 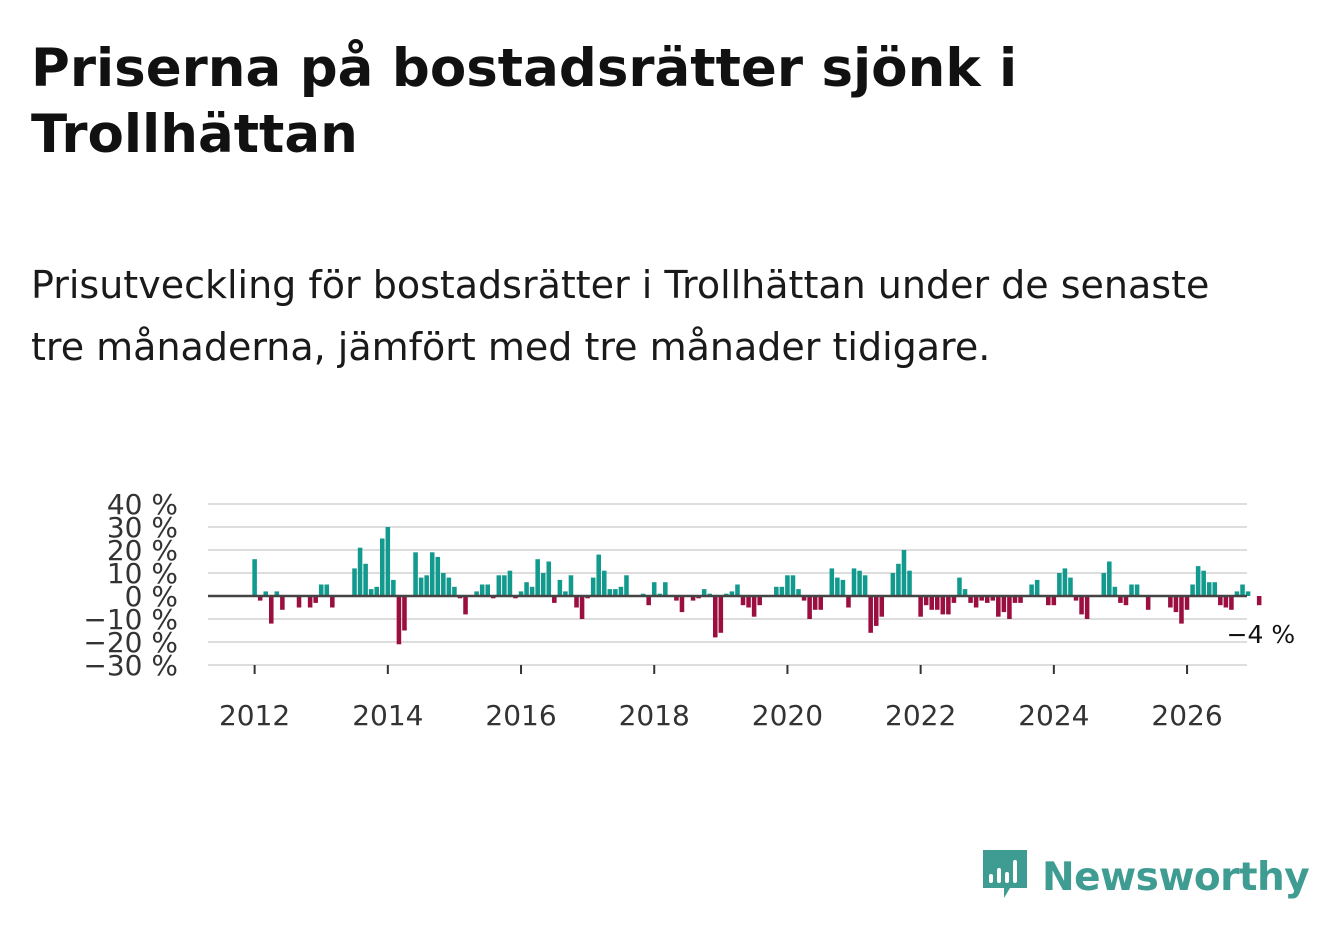 I want to click on x-tick-label: 2014, so click(x=387, y=715).